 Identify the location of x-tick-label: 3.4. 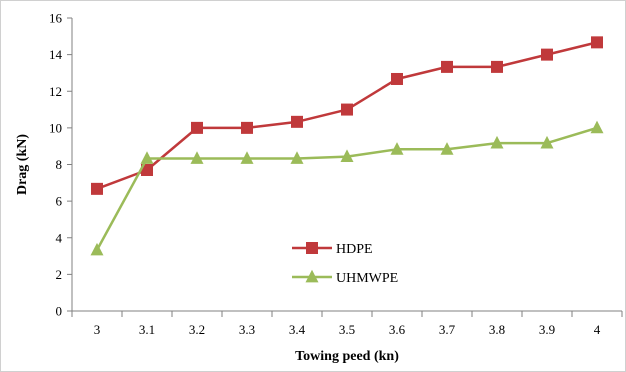
(297, 329).